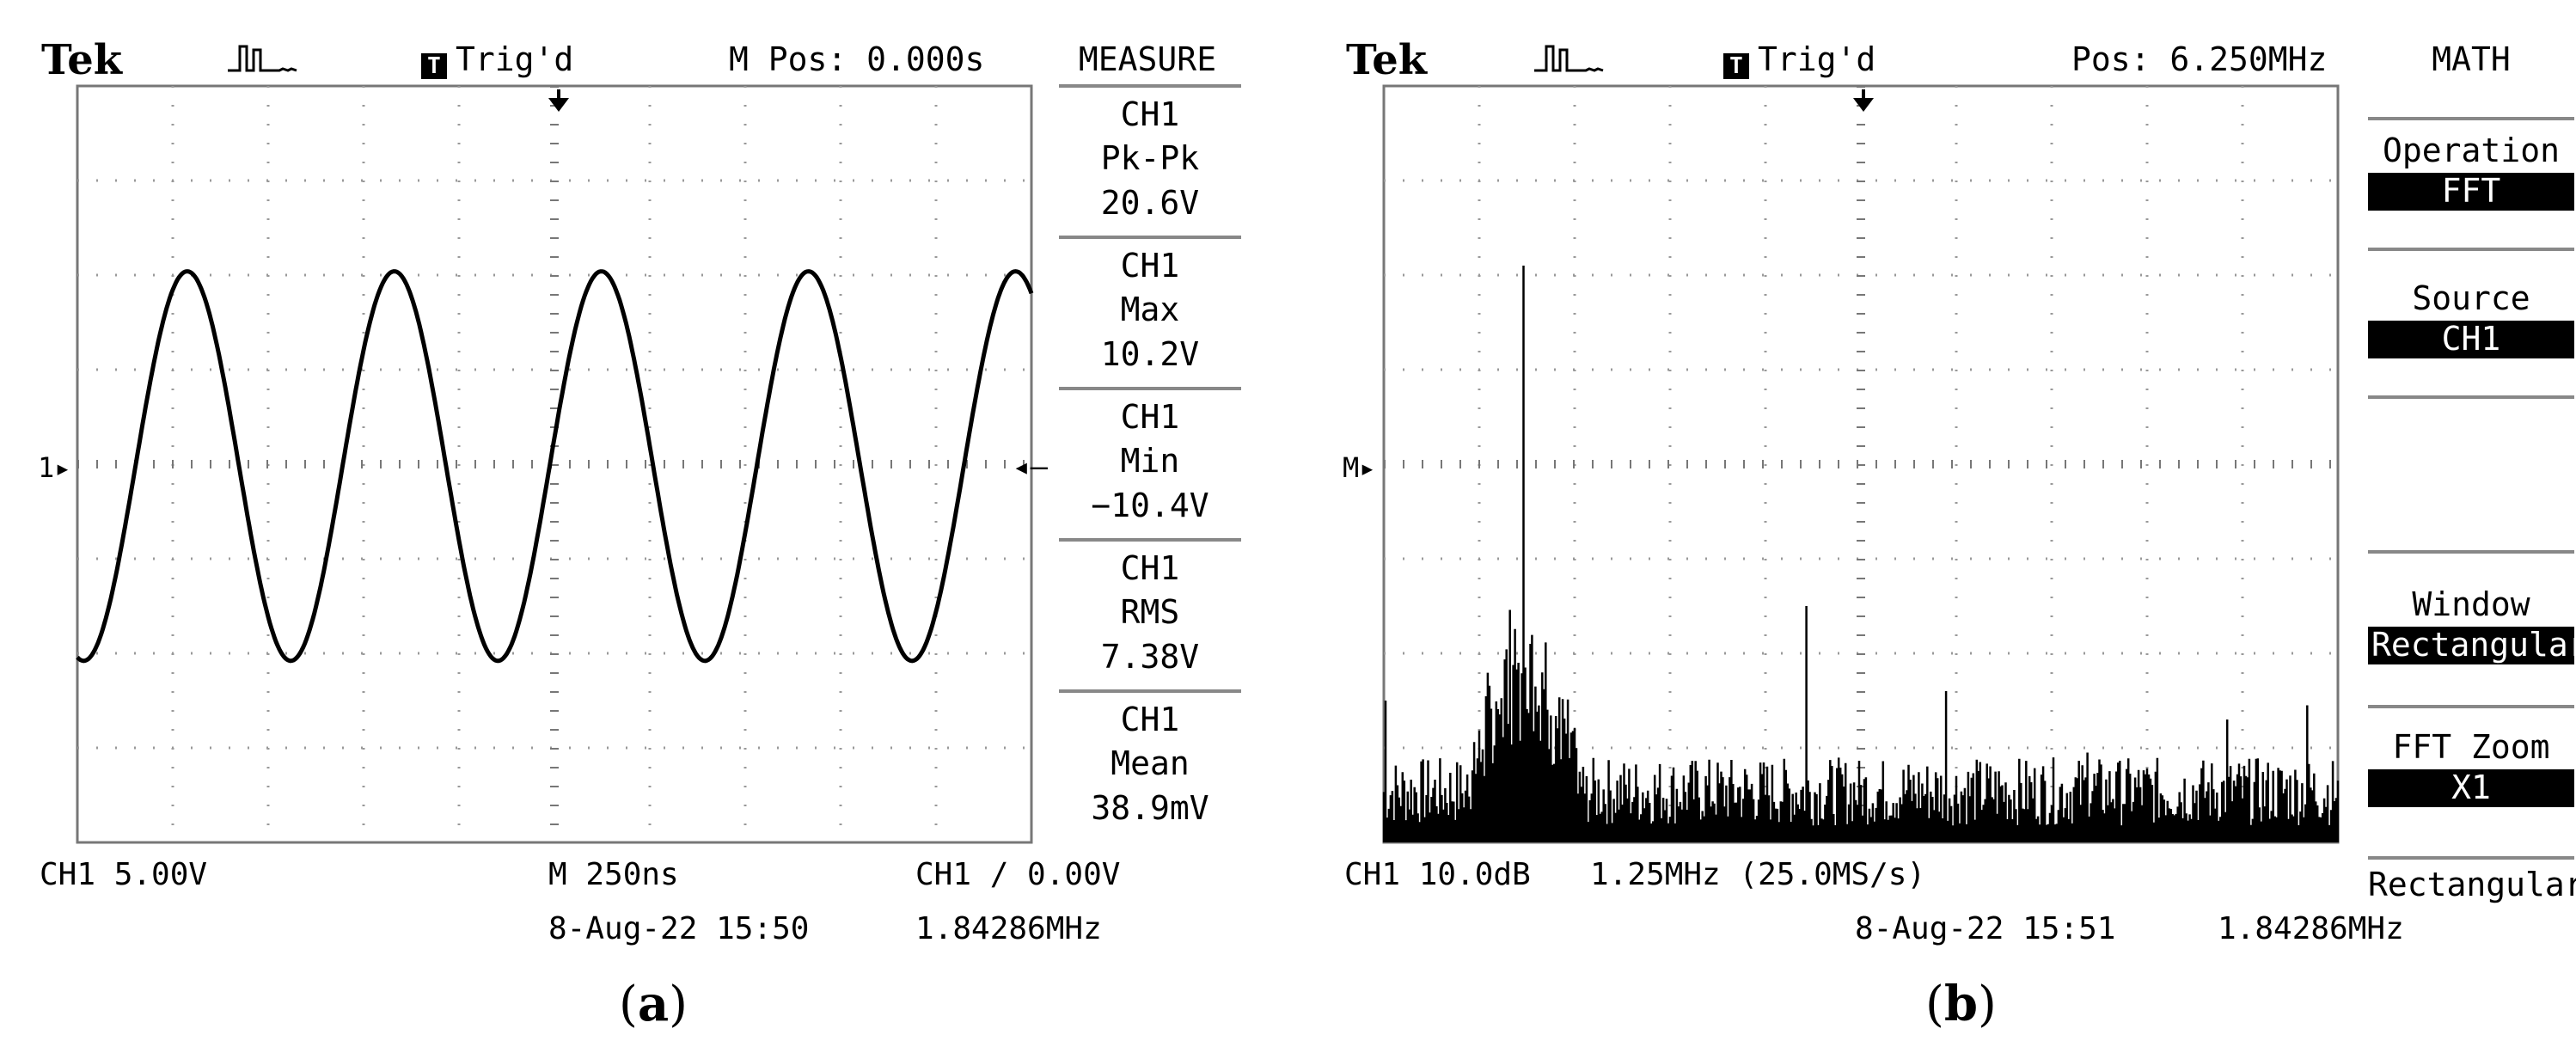  I want to click on math-menu-title: MATH, so click(2471, 59).